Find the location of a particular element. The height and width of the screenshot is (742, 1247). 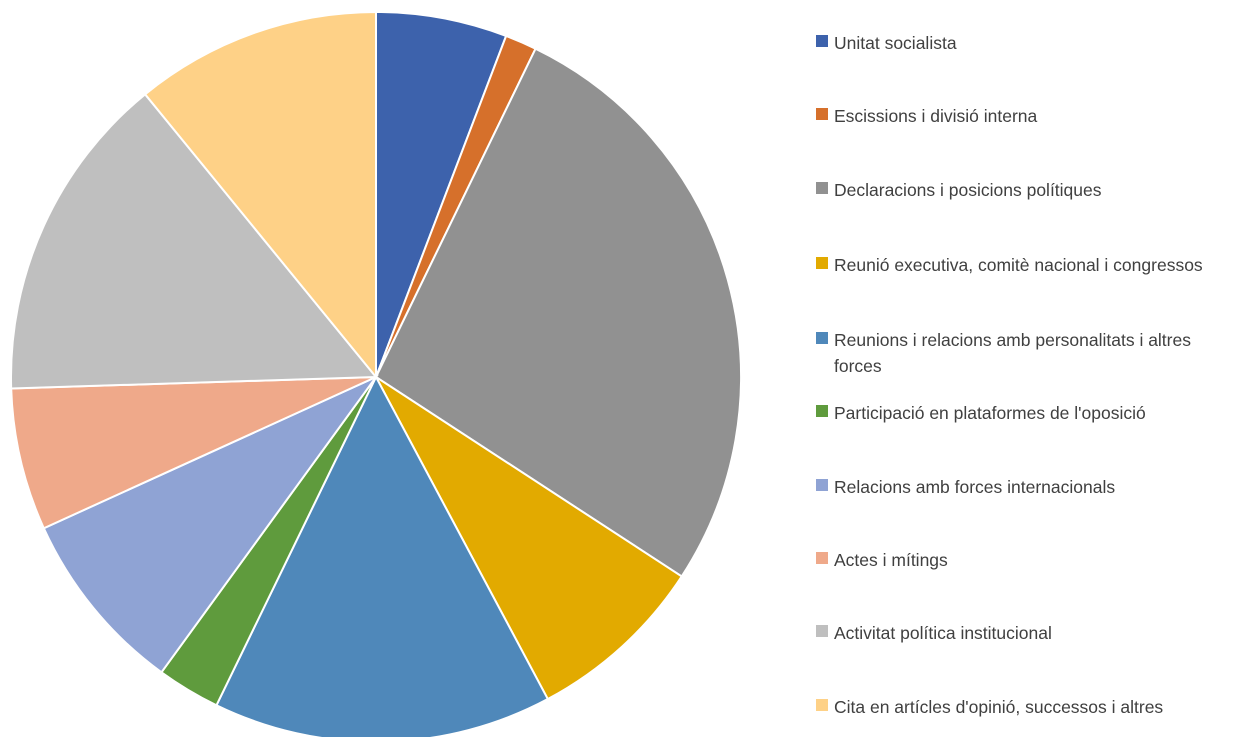

legend-label-1: Unitat socialista is located at coordinates (895, 43).